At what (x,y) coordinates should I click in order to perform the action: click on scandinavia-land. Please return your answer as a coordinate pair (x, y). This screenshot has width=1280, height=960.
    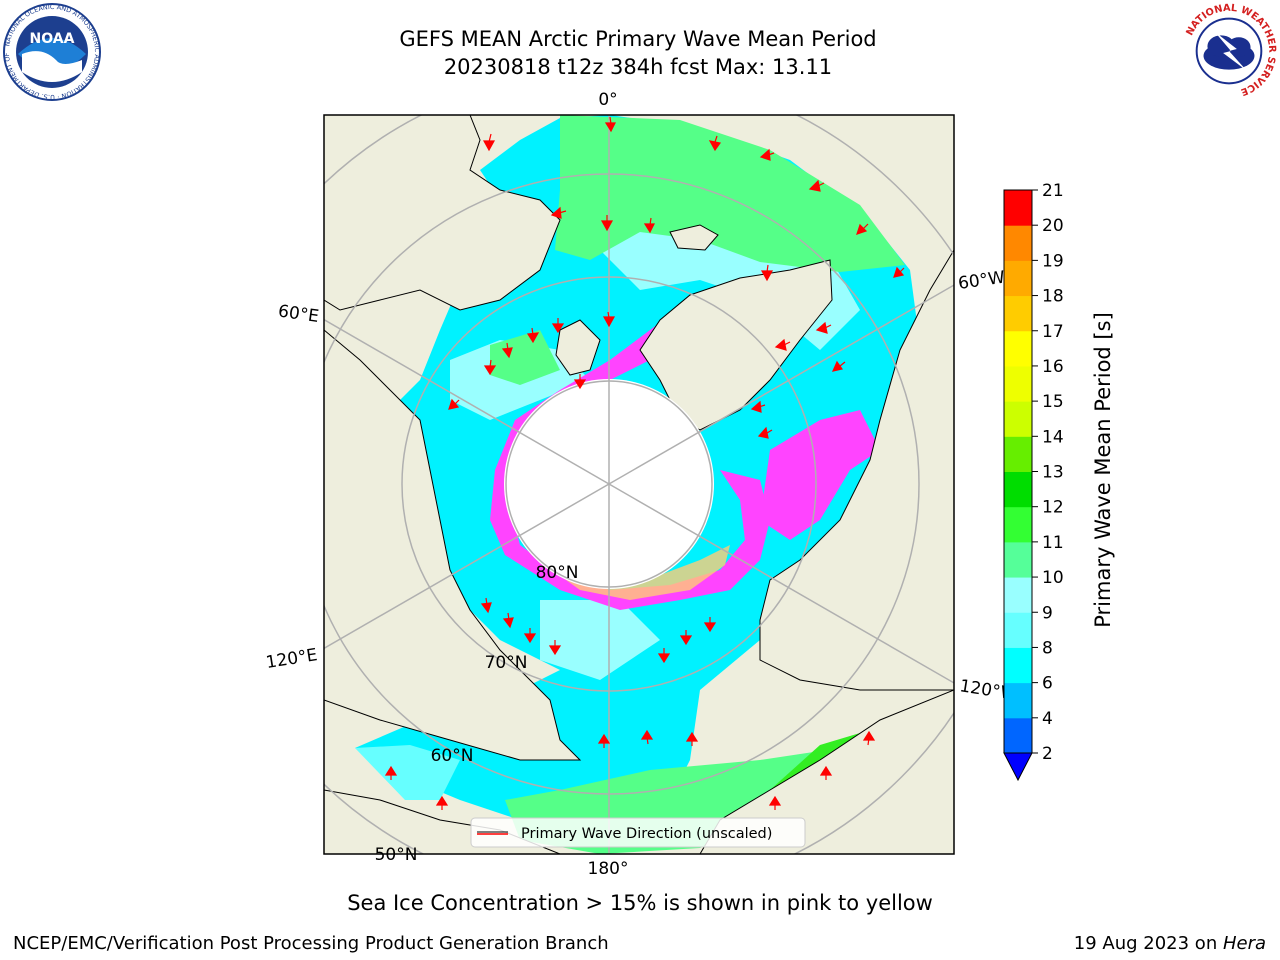
    Looking at the image, I should click on (442, 213).